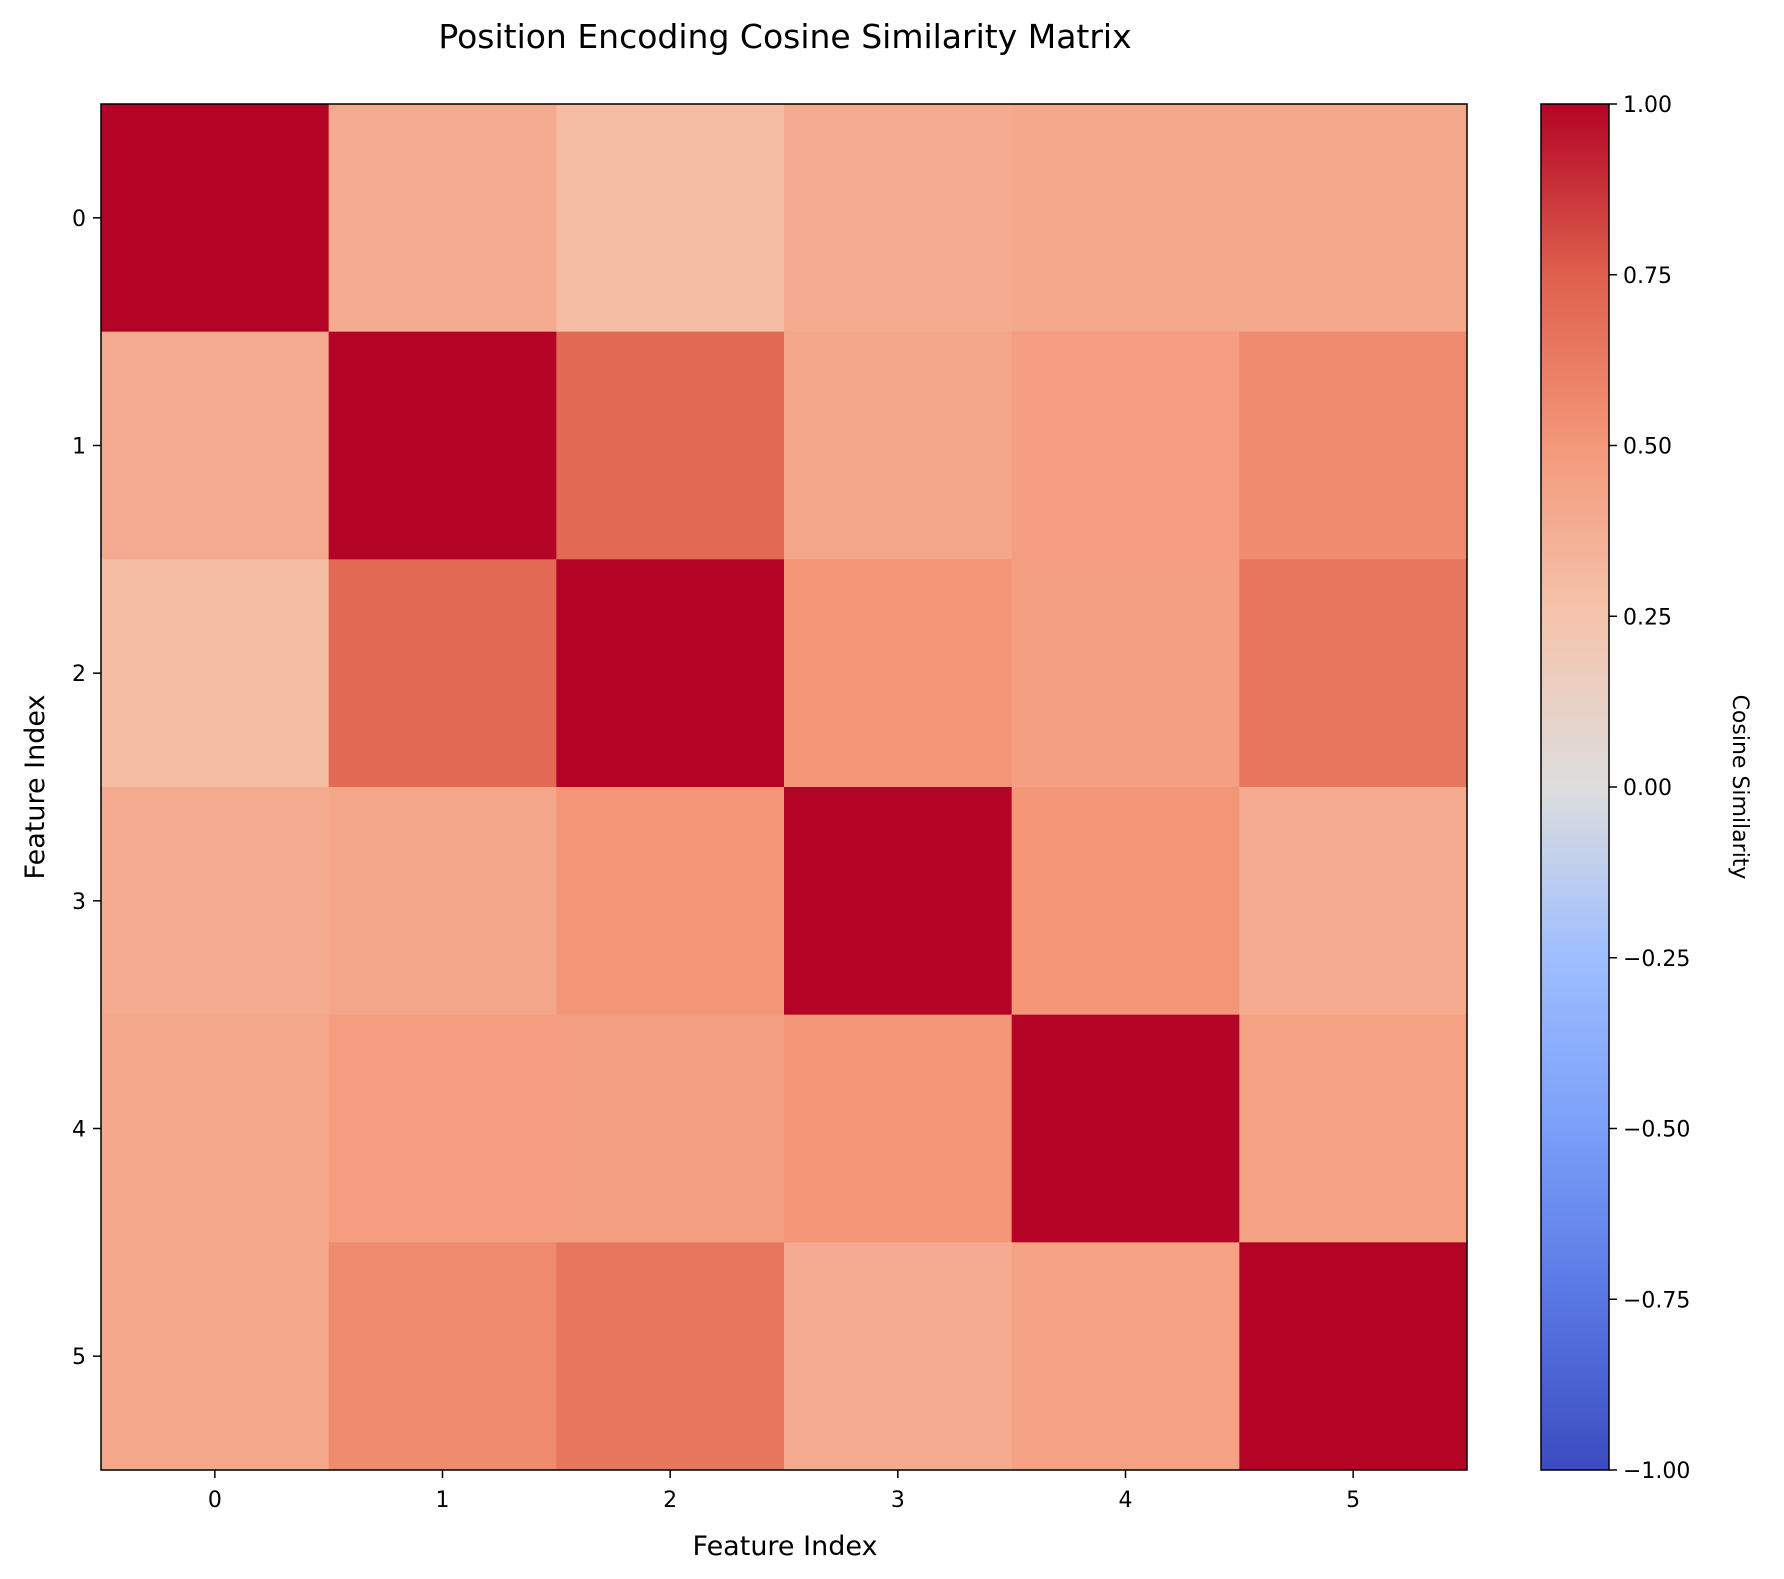 This screenshot has width=1784, height=1579. I want to click on x-axis-label: Feature Index, so click(785, 1546).